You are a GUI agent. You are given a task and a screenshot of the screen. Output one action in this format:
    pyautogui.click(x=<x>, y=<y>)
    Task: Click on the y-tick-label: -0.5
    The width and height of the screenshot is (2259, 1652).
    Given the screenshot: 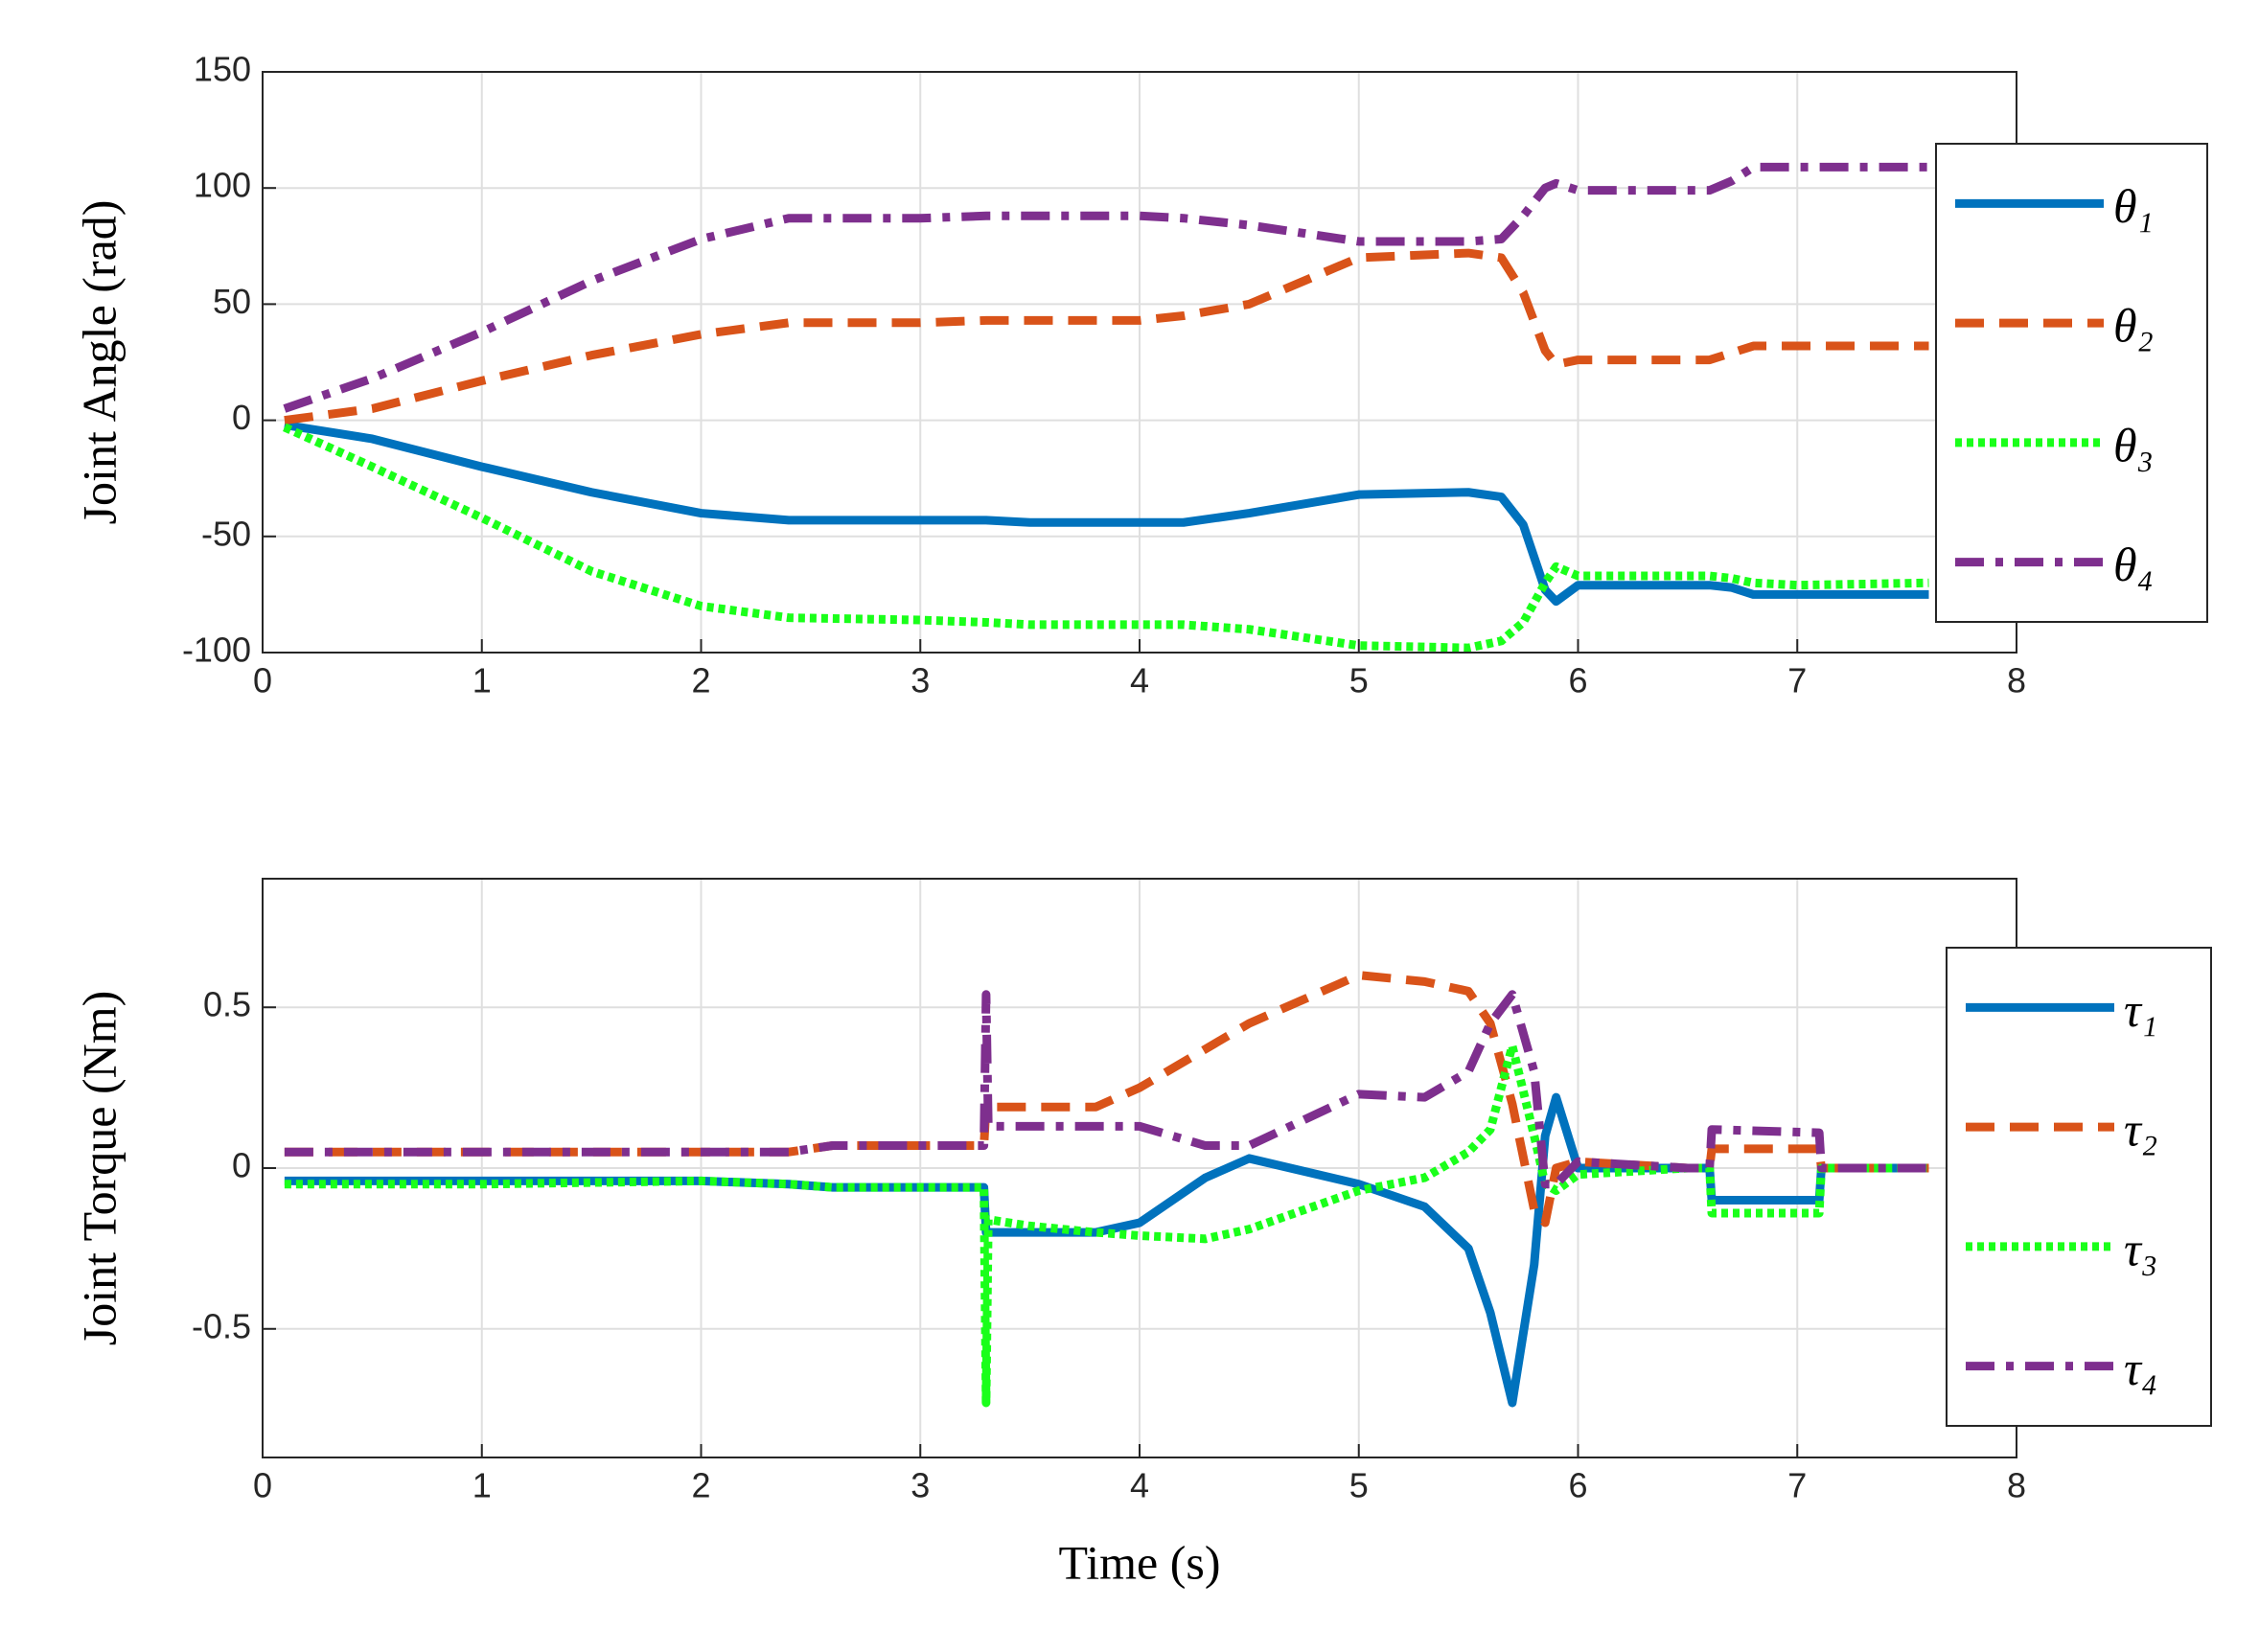 What is the action you would take?
    pyautogui.click(x=222, y=1325)
    